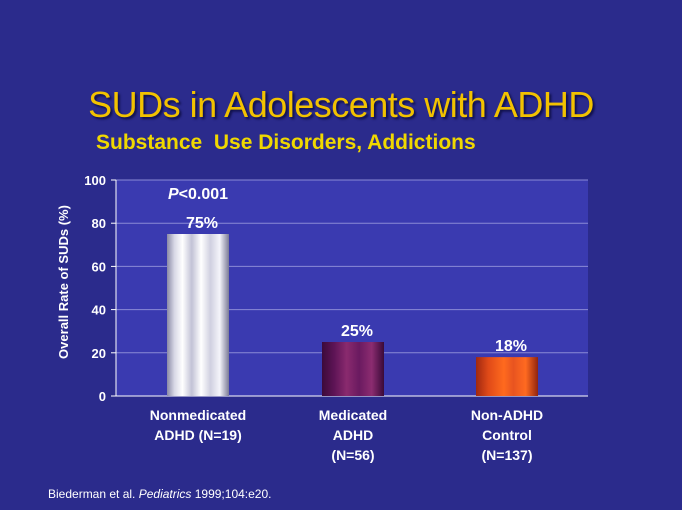 This screenshot has height=510, width=682. What do you see at coordinates (99, 353) in the screenshot?
I see `y-tick-label: 20` at bounding box center [99, 353].